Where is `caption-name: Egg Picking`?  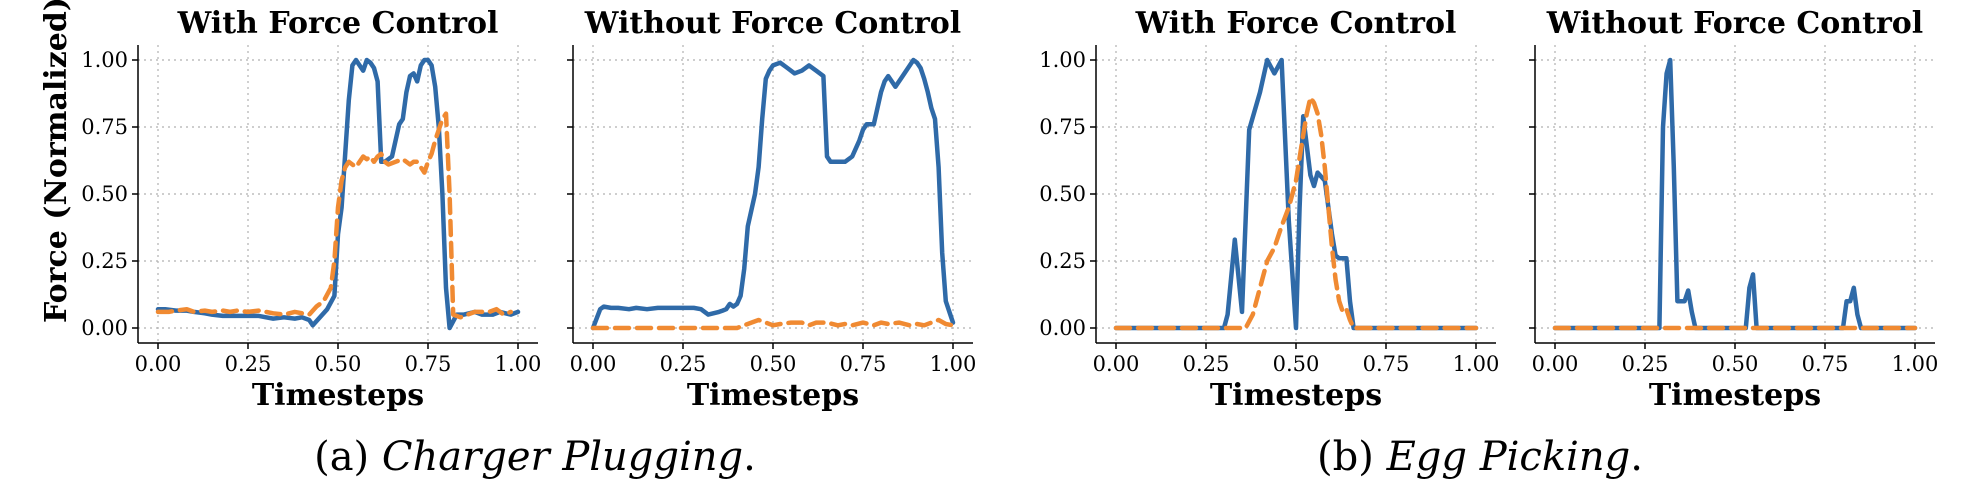 caption-name: Egg Picking is located at coordinates (1508, 457).